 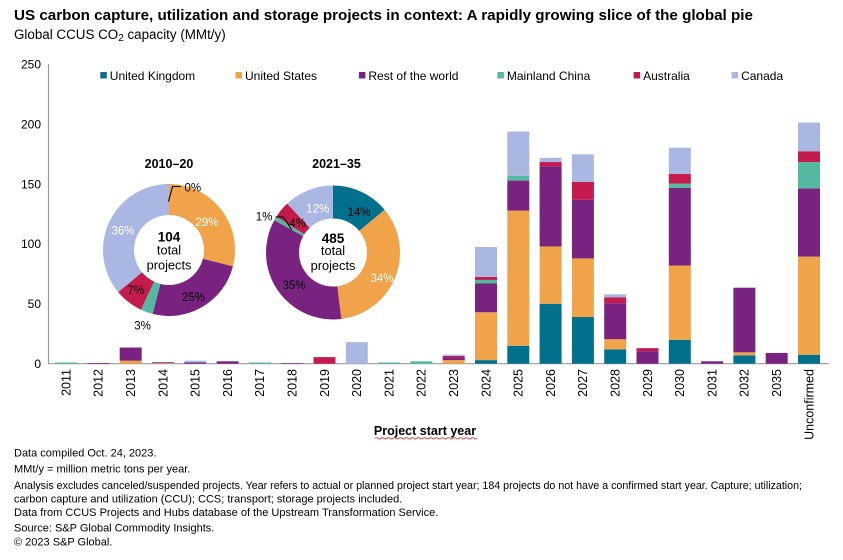 I want to click on svg-text: 2012, so click(x=99, y=383).